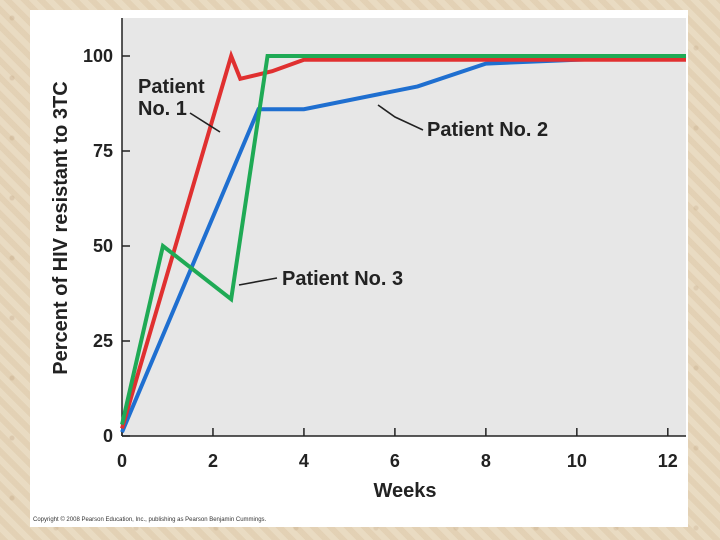 The height and width of the screenshot is (540, 720). What do you see at coordinates (304, 461) in the screenshot?
I see `x-tick-label: 4` at bounding box center [304, 461].